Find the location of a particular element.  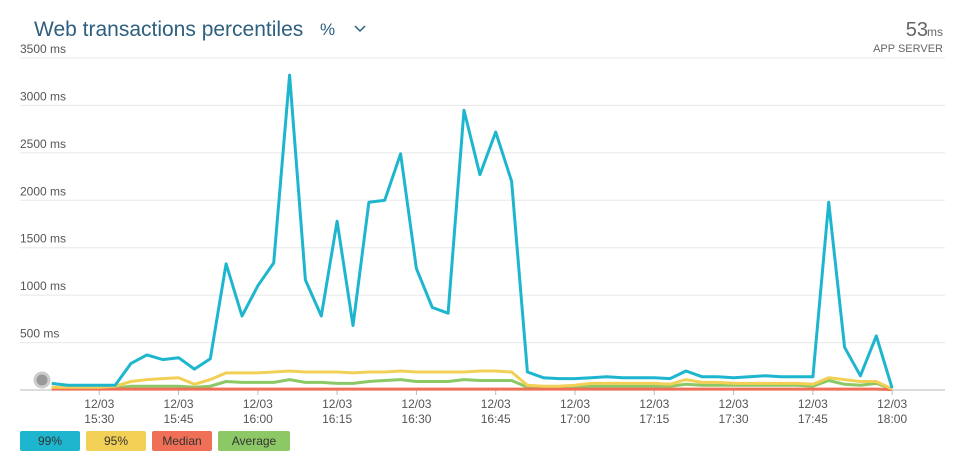

x-tick-label: 12/03 17:15 is located at coordinates (654, 411).